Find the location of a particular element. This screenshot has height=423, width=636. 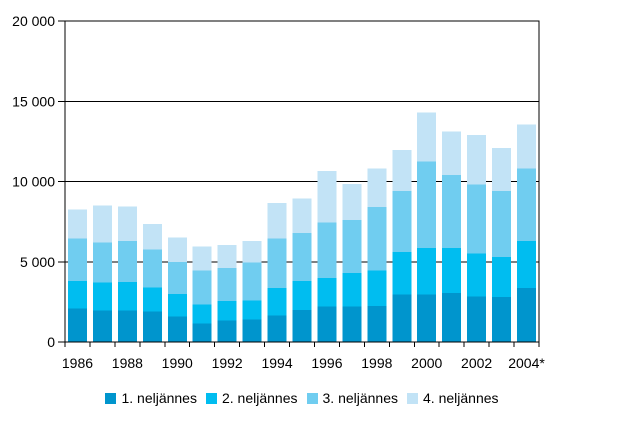

x-axis-label: 2002 is located at coordinates (476, 363).